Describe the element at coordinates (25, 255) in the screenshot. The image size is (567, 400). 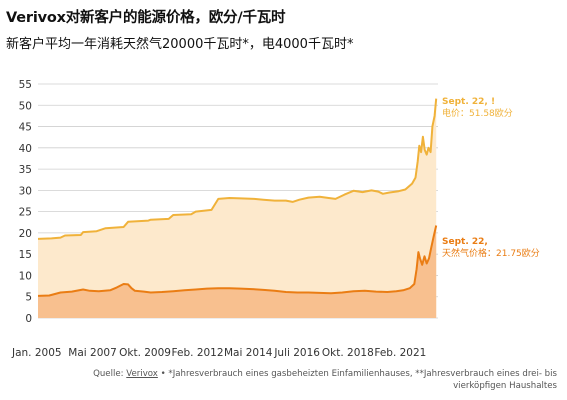
I see `y-tick-label: 15` at that location.